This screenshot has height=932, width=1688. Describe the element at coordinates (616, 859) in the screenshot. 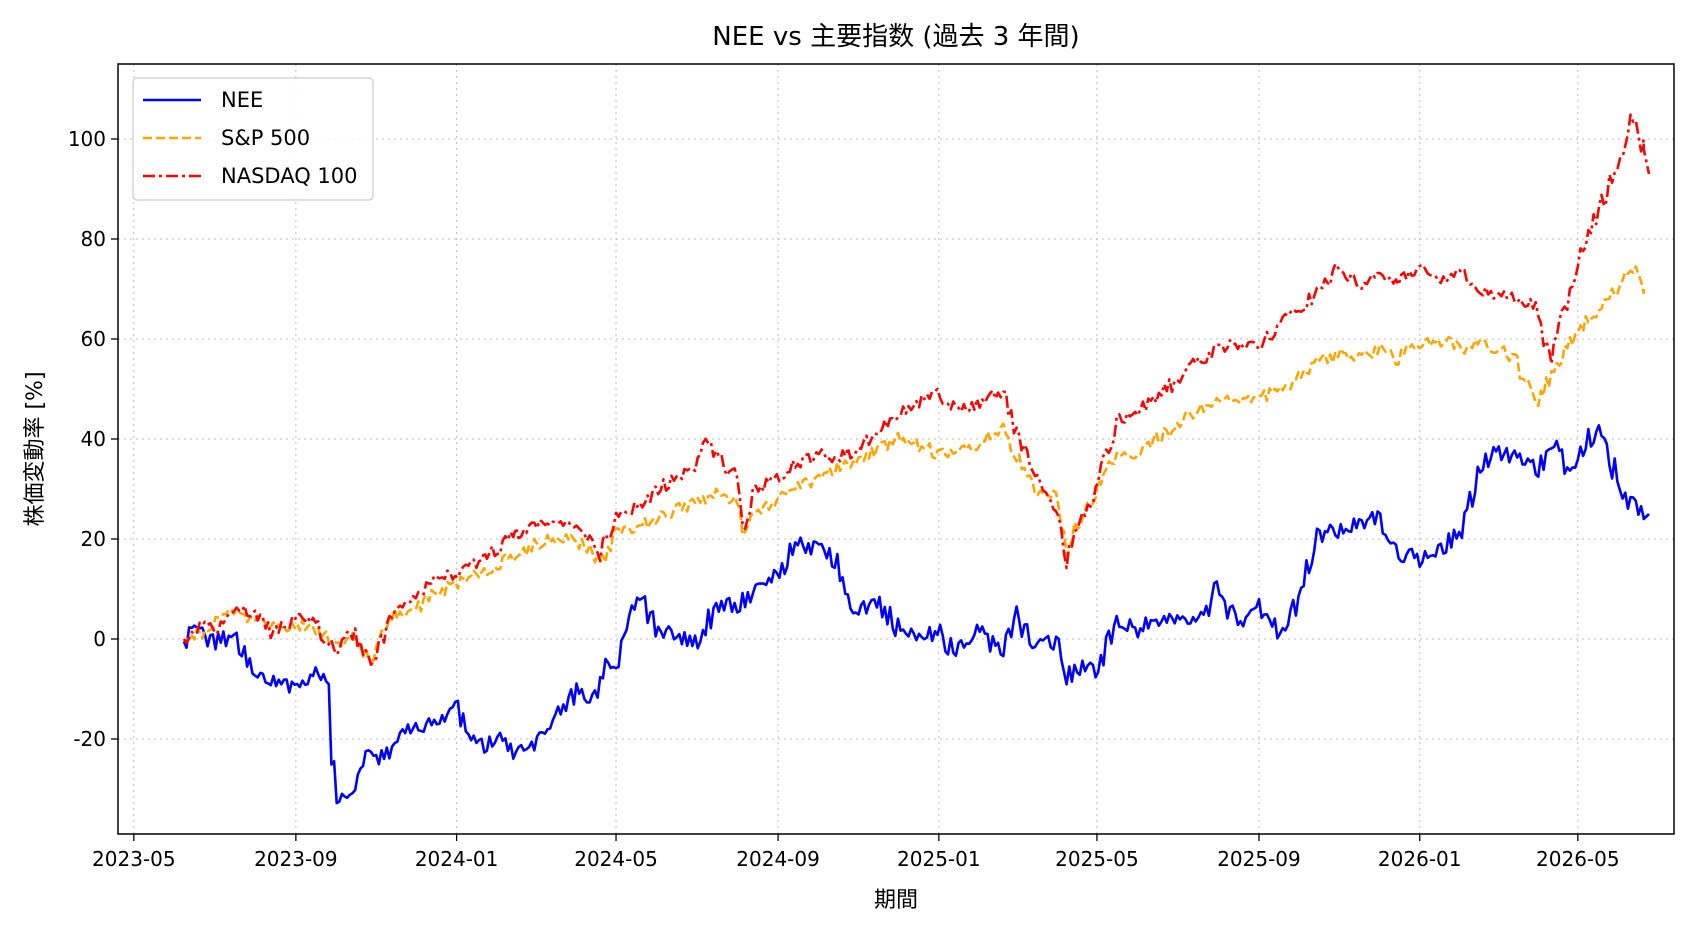

I see `x-tick-label: 2024-05` at that location.